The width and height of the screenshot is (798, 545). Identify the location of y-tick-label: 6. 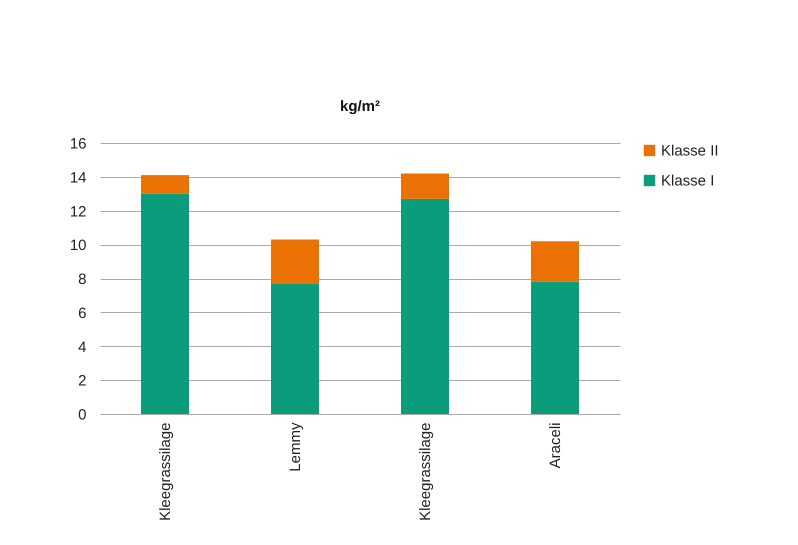
(82, 313).